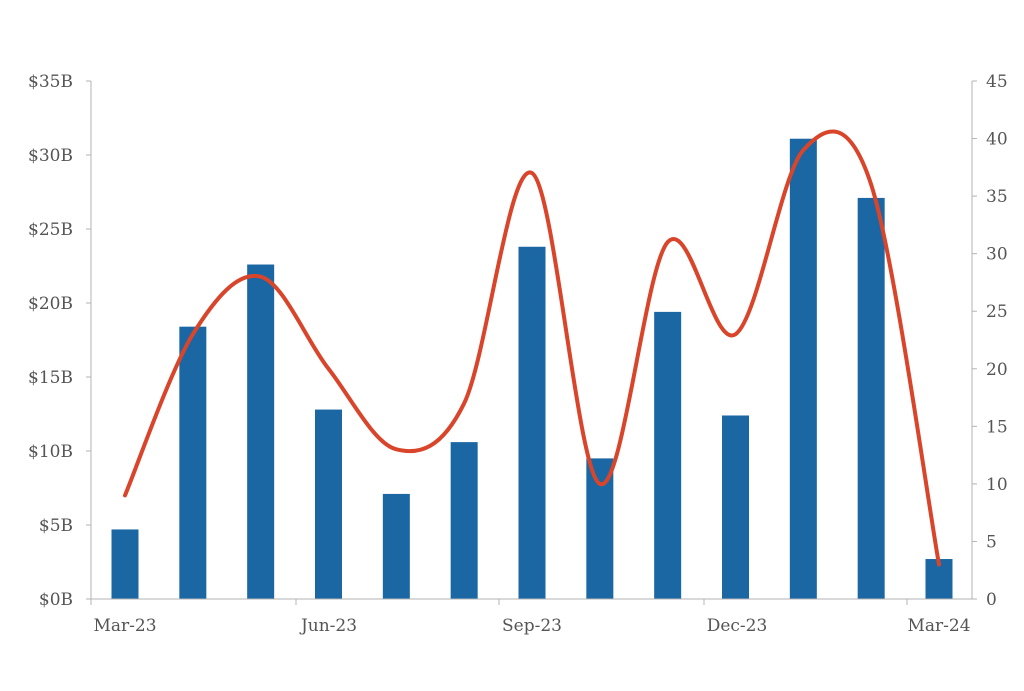 This screenshot has height=691, width=1024. Describe the element at coordinates (532, 626) in the screenshot. I see `x-tick-label: Sep-23` at that location.